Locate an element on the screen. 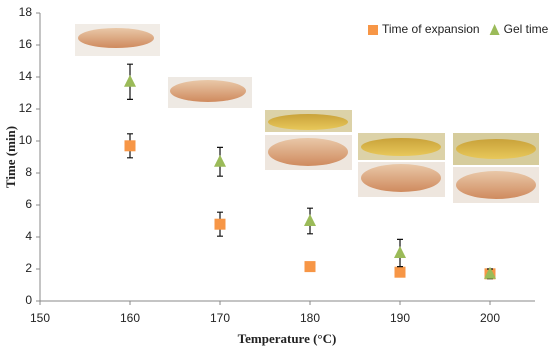 Image resolution: width=550 pixels, height=353 pixels. x-tick-label: 190 is located at coordinates (400, 318).